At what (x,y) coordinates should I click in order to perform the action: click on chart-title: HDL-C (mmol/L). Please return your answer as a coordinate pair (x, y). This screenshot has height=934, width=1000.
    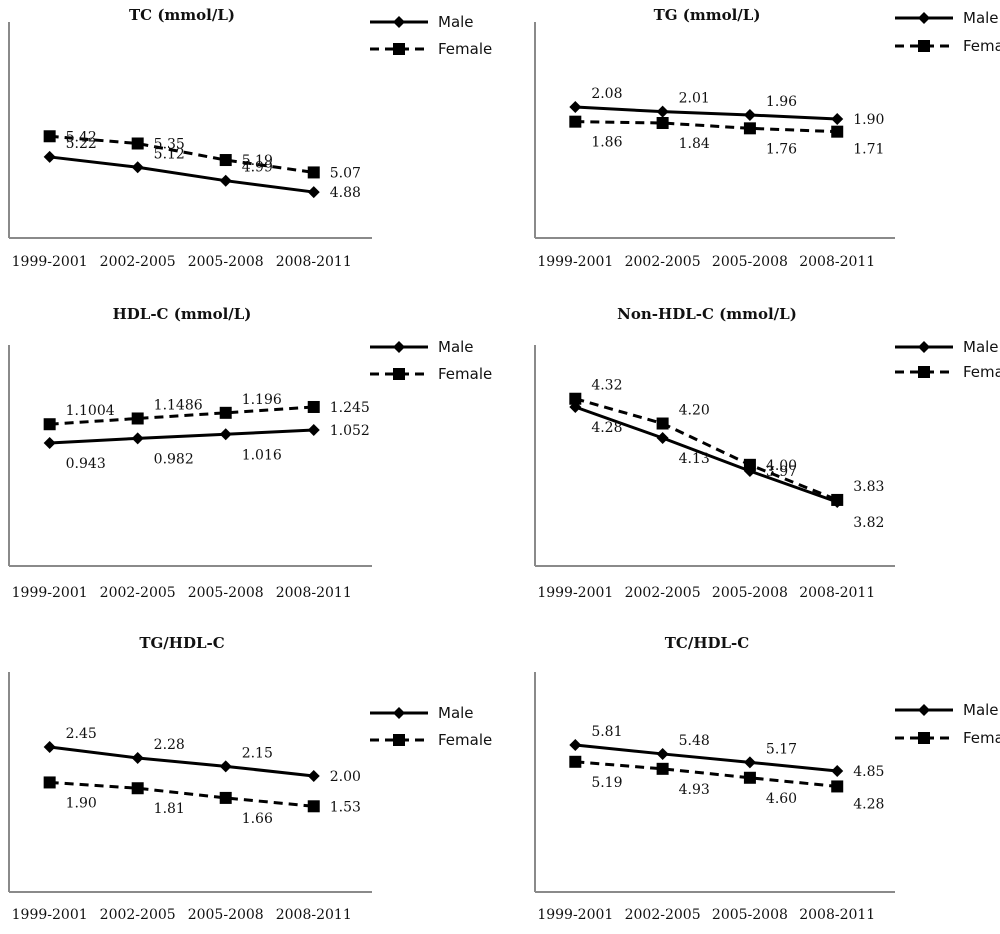
    Looking at the image, I should click on (182, 314).